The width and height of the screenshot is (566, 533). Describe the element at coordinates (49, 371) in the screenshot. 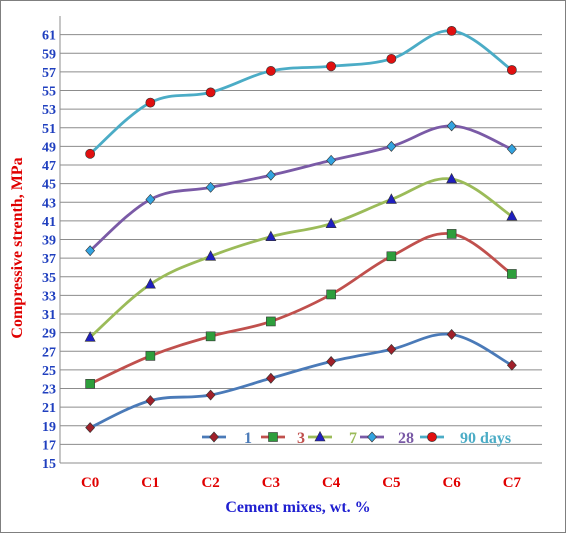

I see `y-tick-label: 25` at that location.